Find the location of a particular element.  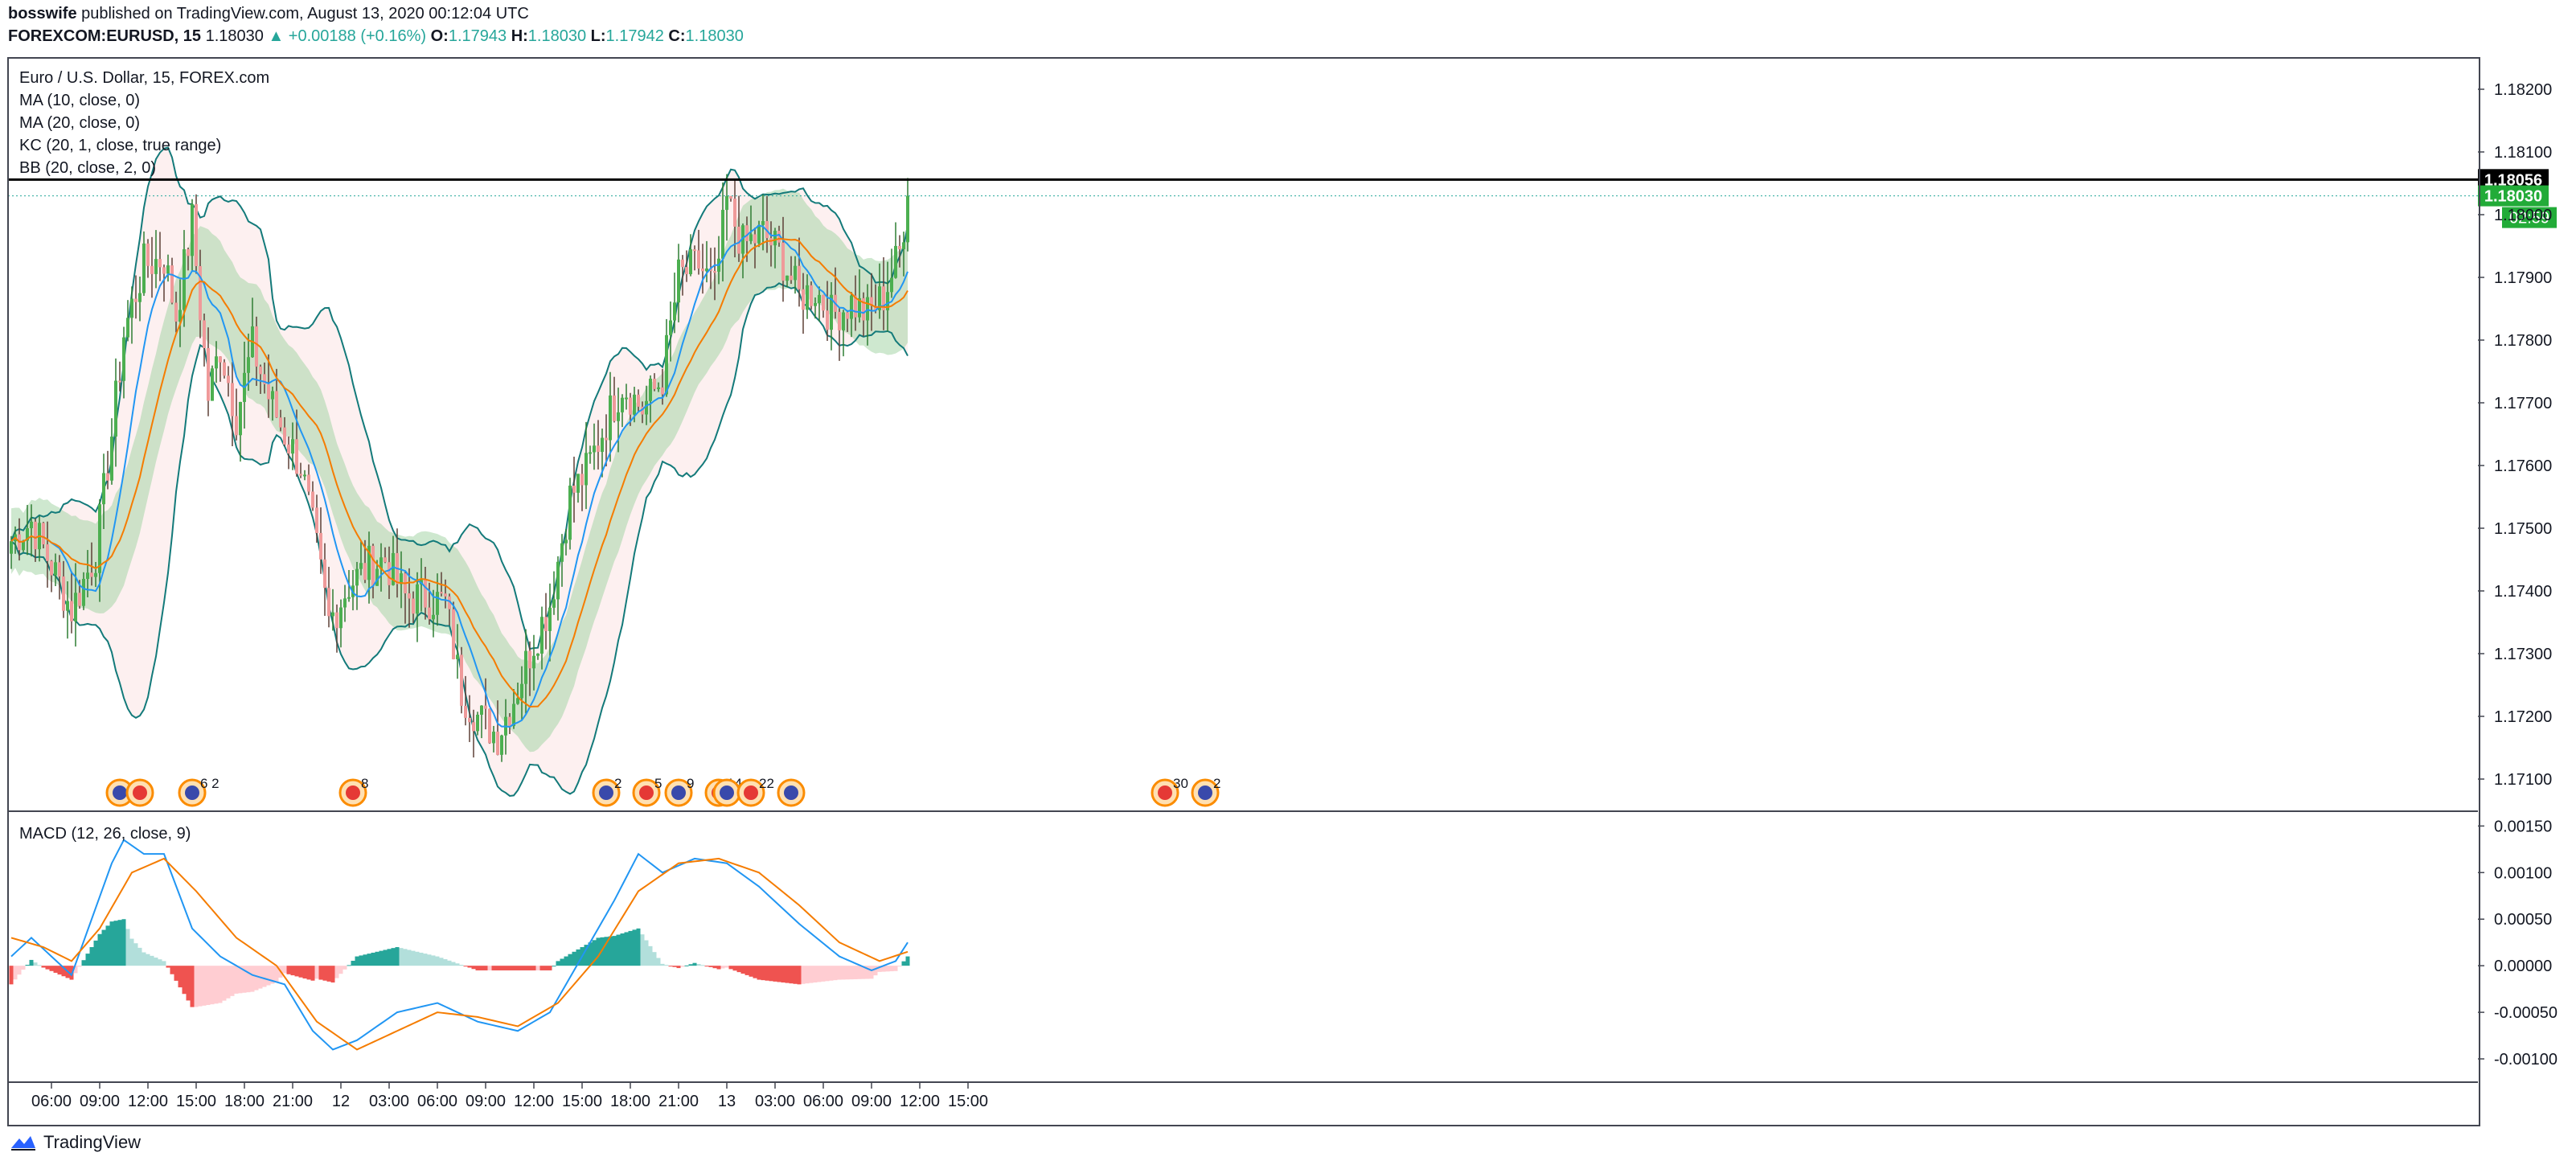

footer-brand: TradingView is located at coordinates (75, 1142).